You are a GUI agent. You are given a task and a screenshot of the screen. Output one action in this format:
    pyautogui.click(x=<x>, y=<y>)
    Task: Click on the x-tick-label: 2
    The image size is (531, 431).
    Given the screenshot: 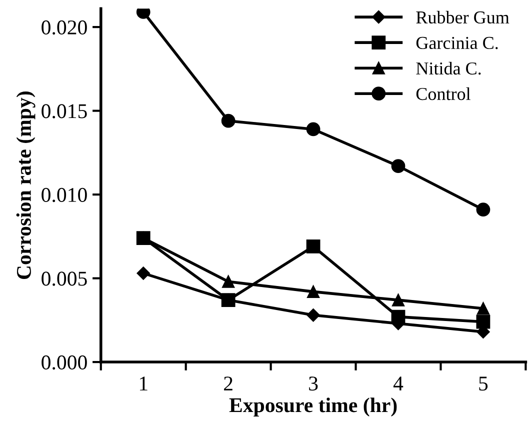 What is the action you would take?
    pyautogui.click(x=228, y=383)
    